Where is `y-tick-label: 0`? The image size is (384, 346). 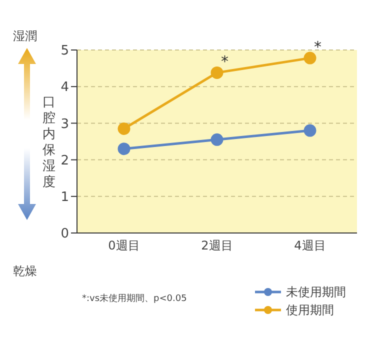 y-tick-label: 0 is located at coordinates (64, 234).